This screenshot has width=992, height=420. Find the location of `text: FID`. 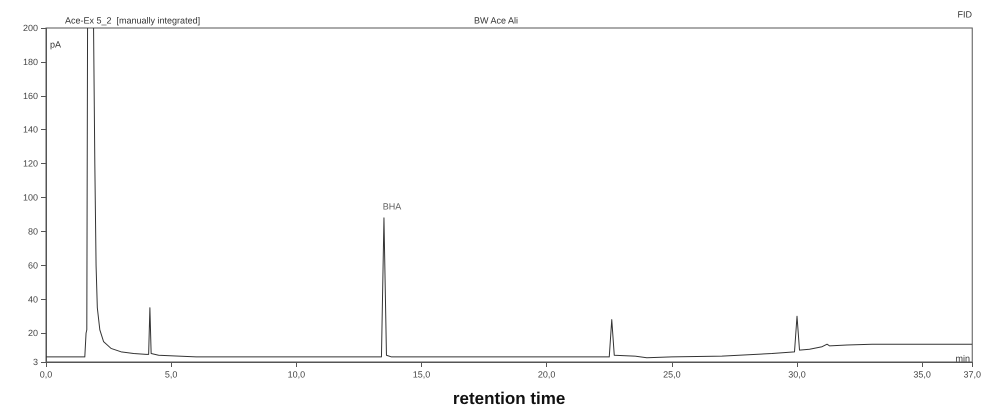

text: FID is located at coordinates (965, 15).